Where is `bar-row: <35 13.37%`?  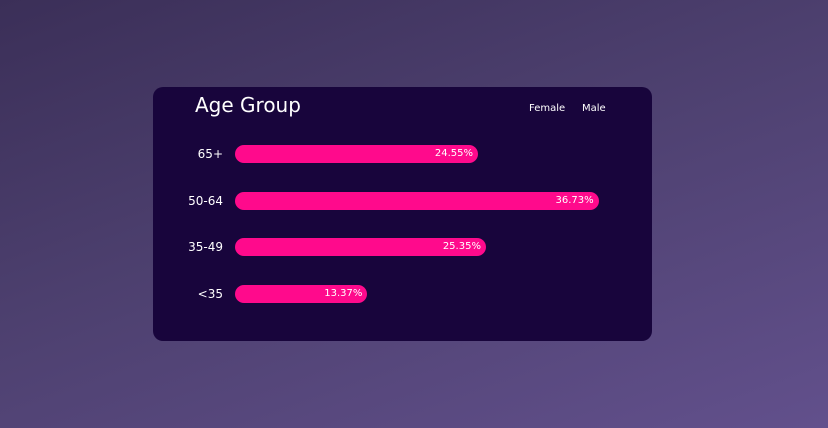 bar-row: <35 13.37% is located at coordinates (402, 293).